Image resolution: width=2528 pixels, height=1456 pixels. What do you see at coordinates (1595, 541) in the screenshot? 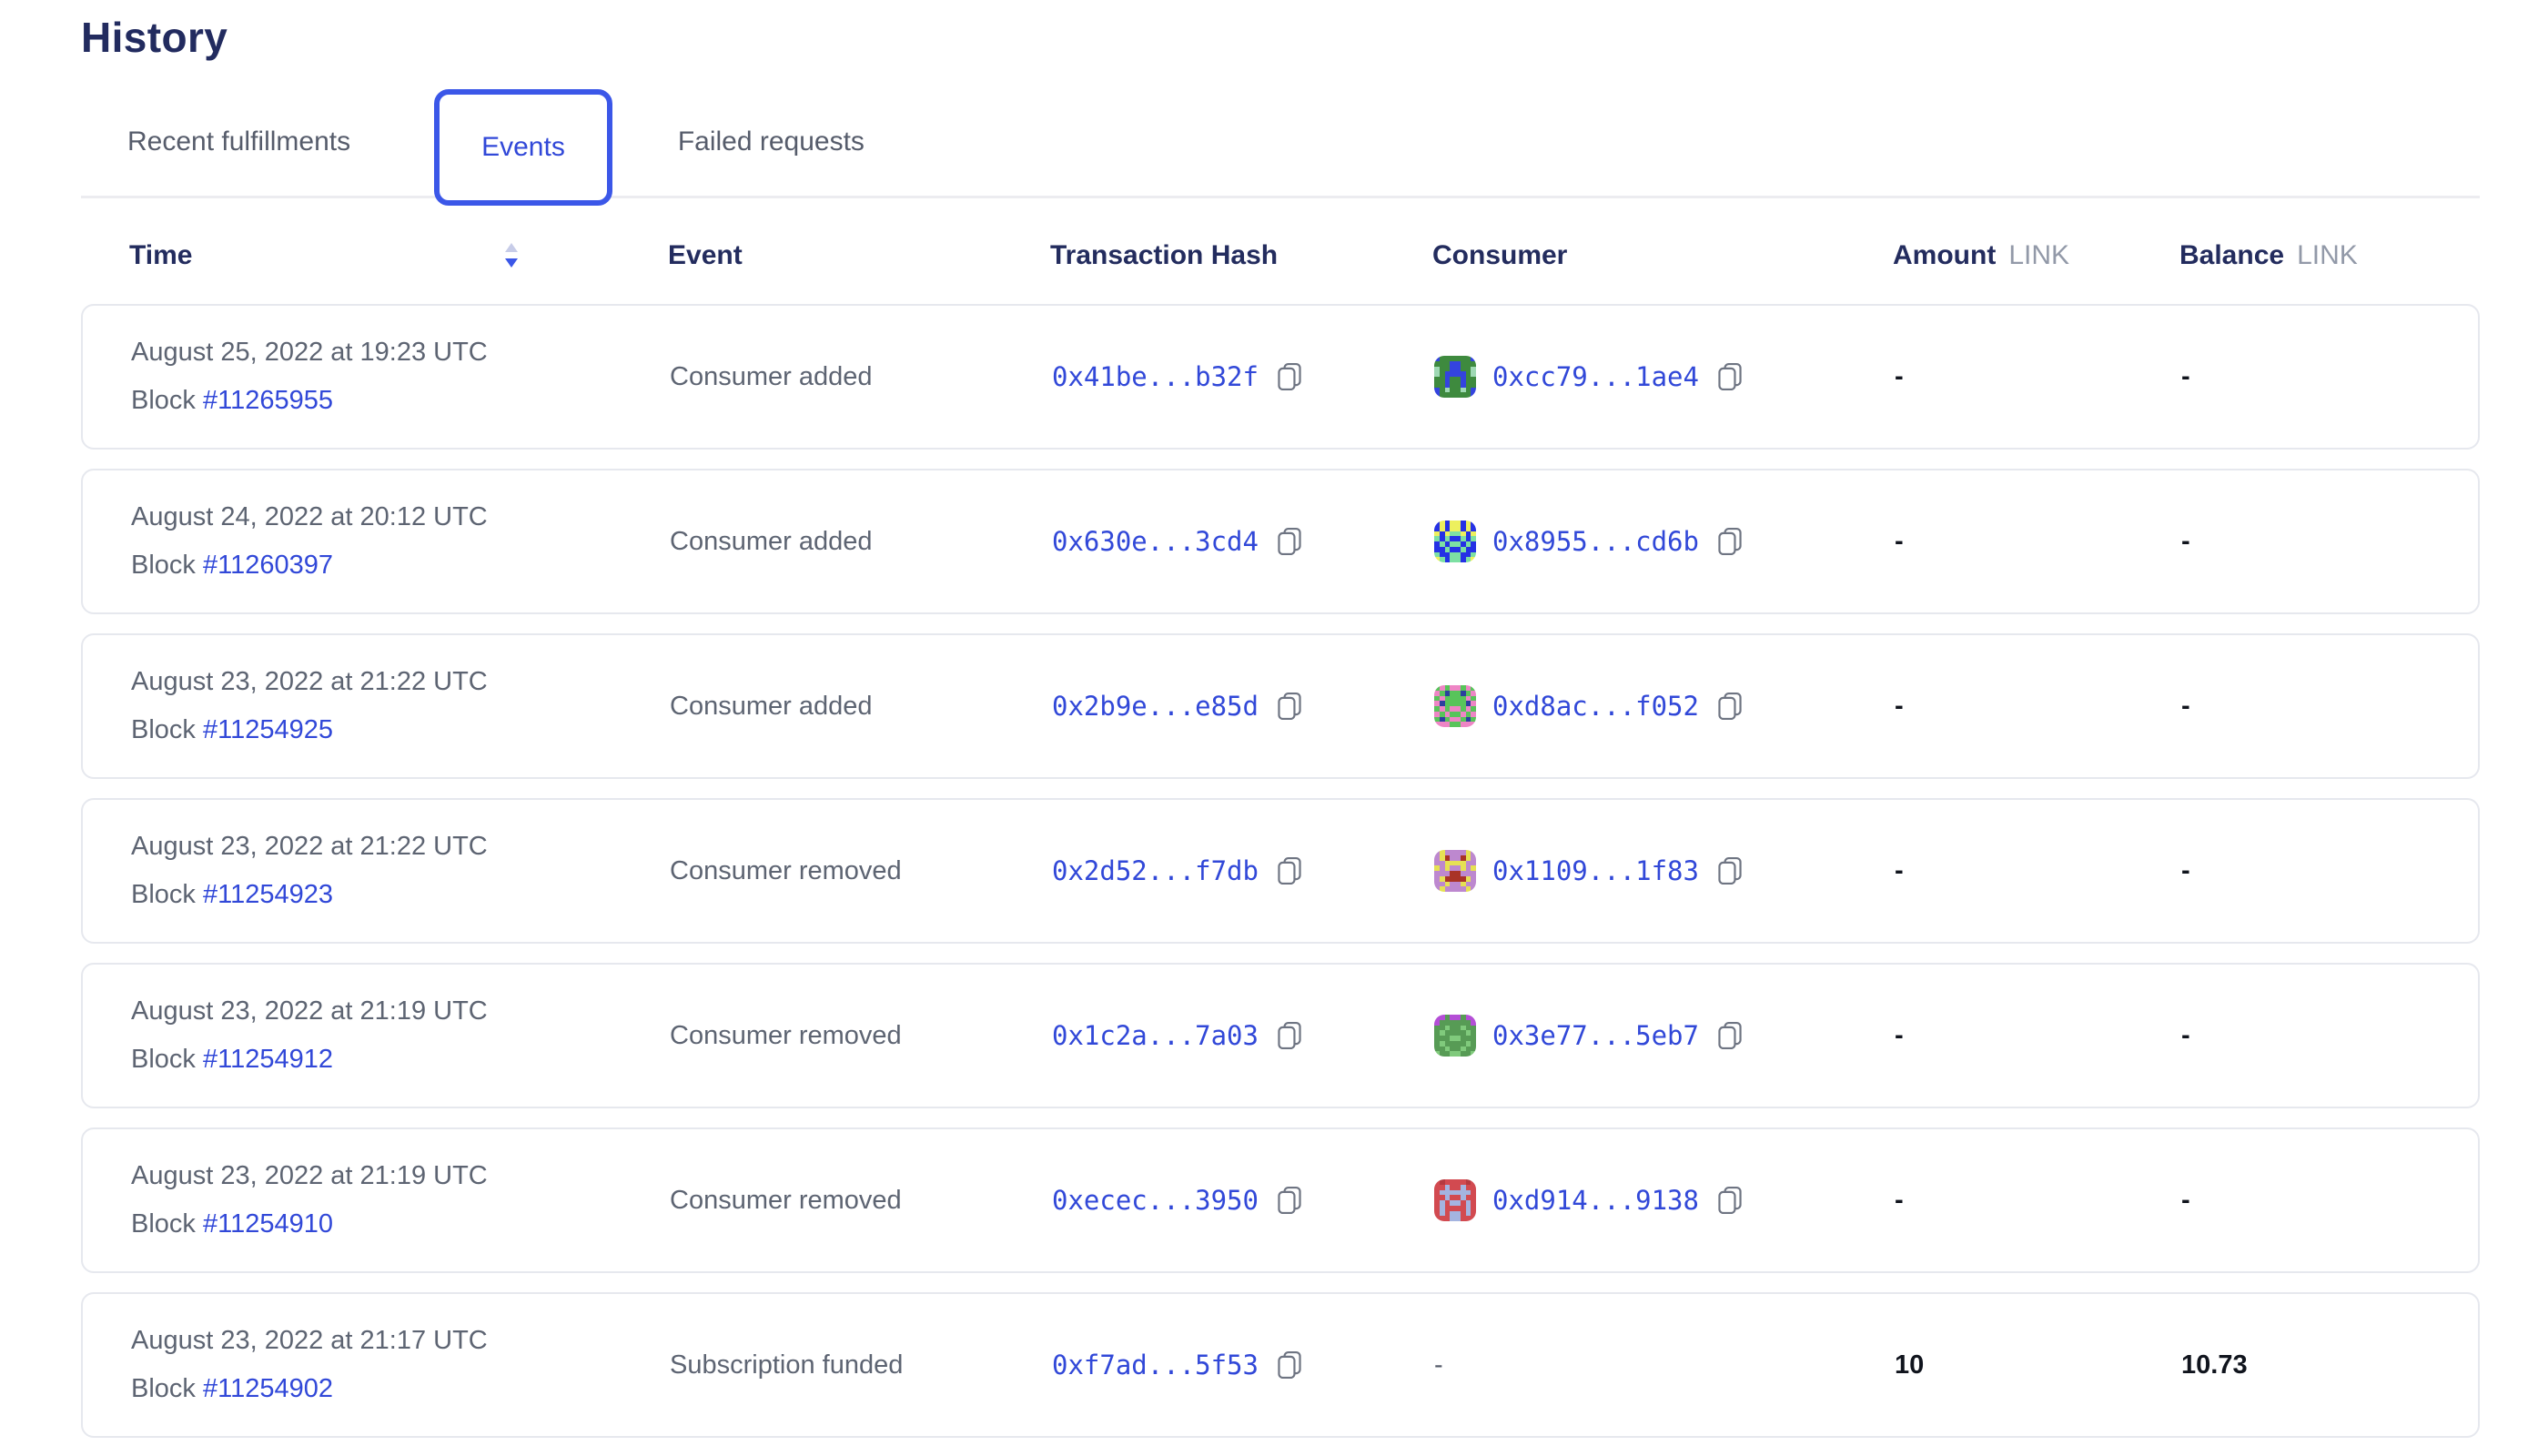
I see `consumer-address-link: 0x8955...cd6b` at bounding box center [1595, 541].